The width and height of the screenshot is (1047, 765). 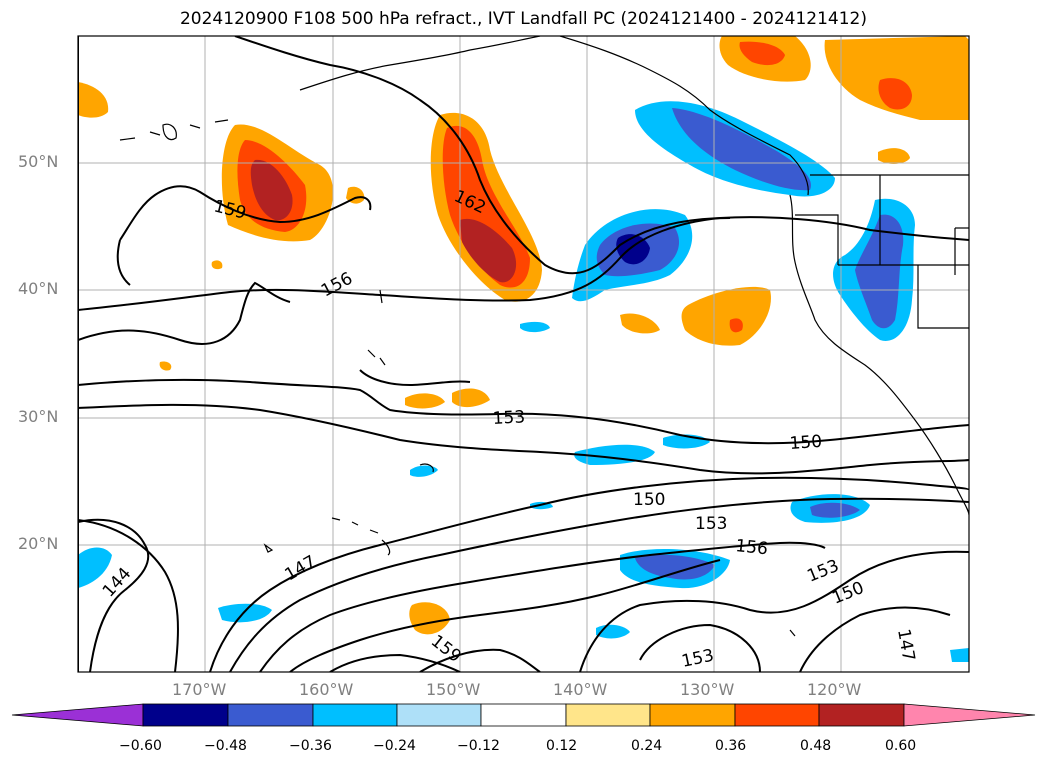 I want to click on lon-label-130w: 130°W, so click(x=707, y=689).